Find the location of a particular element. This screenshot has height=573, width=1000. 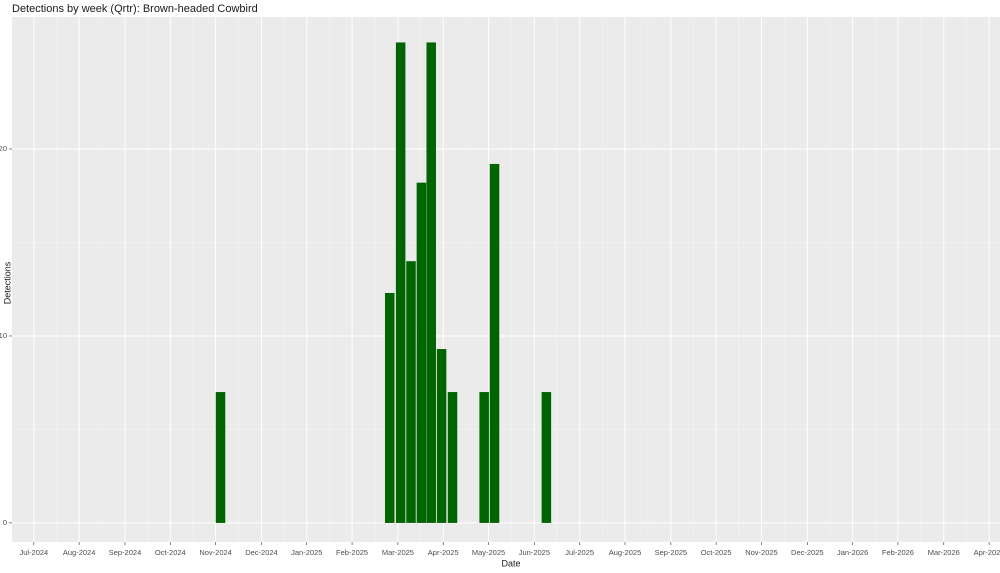

x-tick-label: Mar-2026 is located at coordinates (944, 552).